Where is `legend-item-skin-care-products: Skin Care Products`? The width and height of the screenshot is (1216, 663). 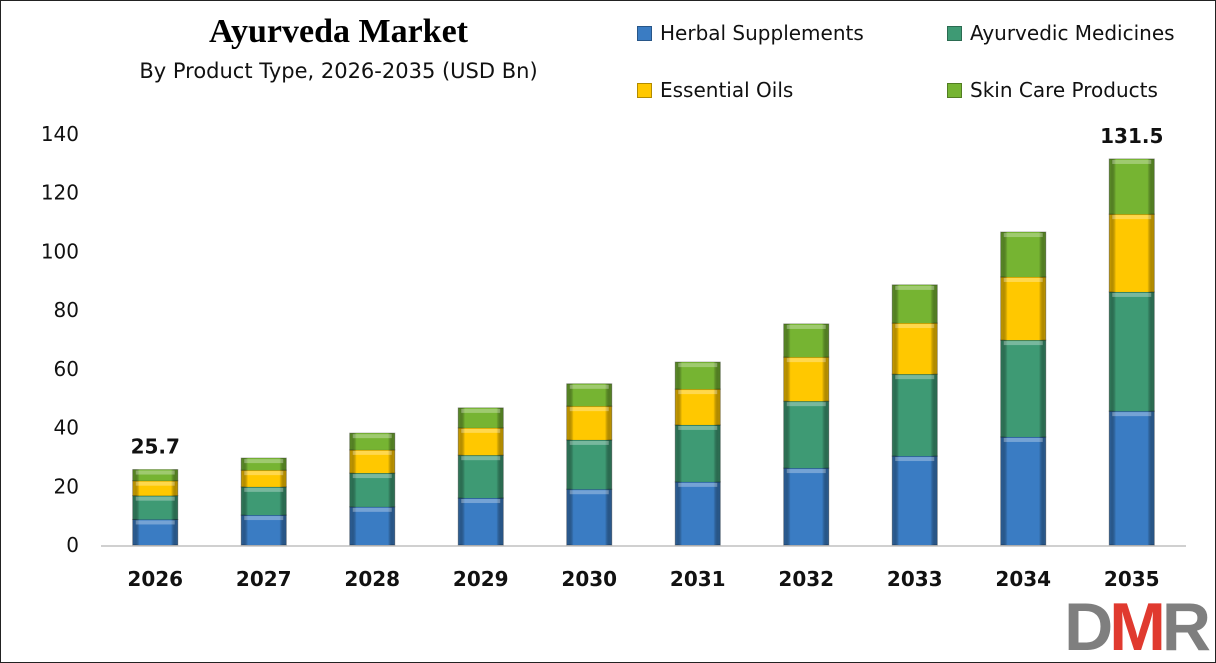 legend-item-skin-care-products: Skin Care Products is located at coordinates (1052, 90).